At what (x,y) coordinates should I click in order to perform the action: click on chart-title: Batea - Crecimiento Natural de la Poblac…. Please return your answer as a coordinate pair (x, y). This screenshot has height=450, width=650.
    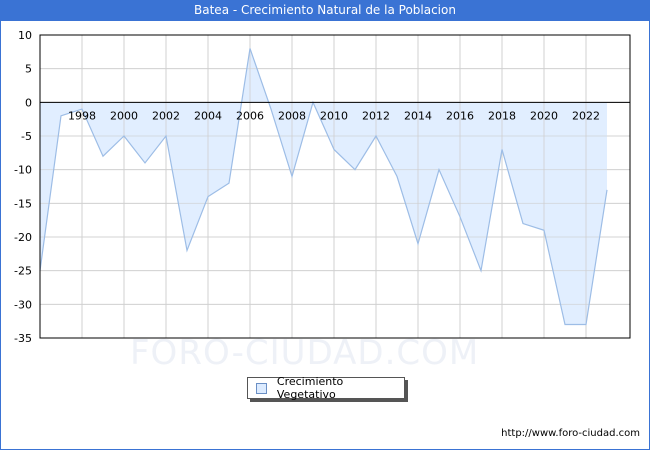
    Looking at the image, I should click on (325, 10).